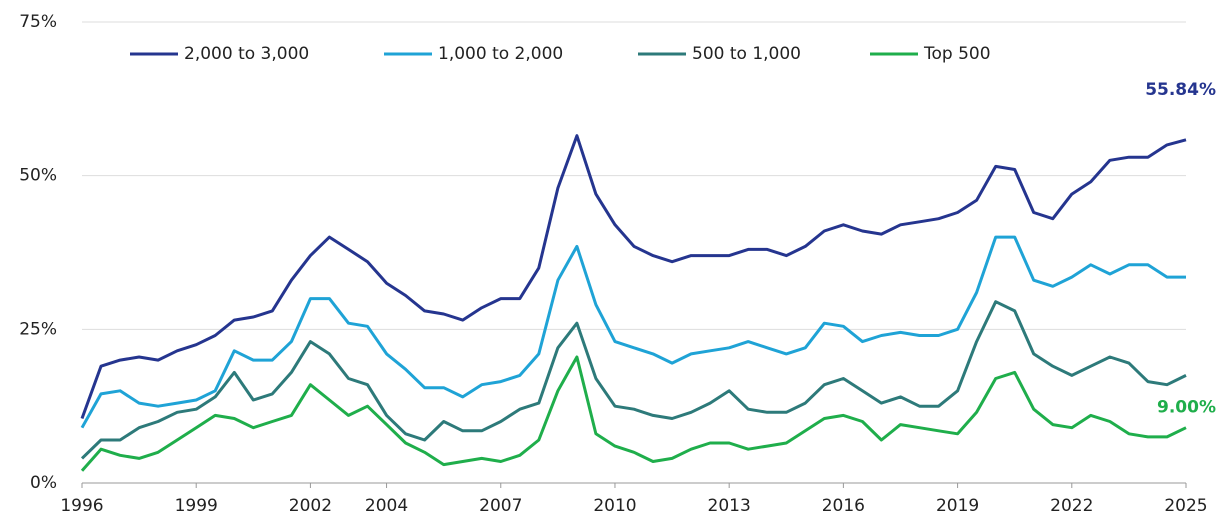 This screenshot has height=531, width=1224. Describe the element at coordinates (1180, 90) in the screenshot. I see `end-label: 55.84%` at that location.